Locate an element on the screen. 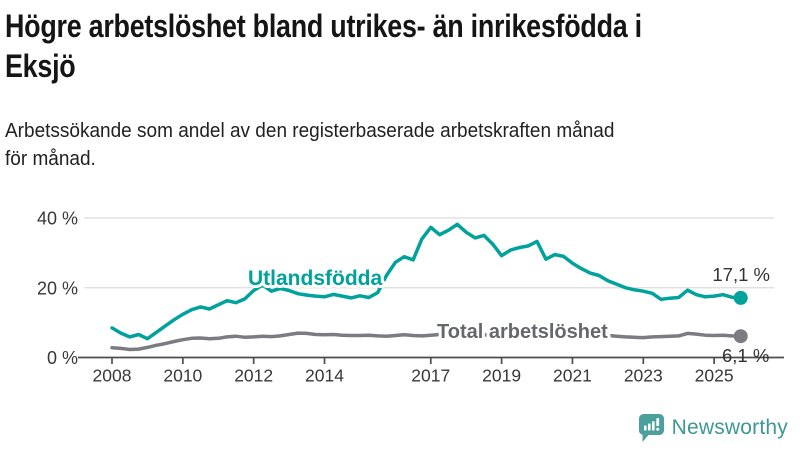 The image size is (800, 450). end-value-label-total: 6,1 % is located at coordinates (745, 355).